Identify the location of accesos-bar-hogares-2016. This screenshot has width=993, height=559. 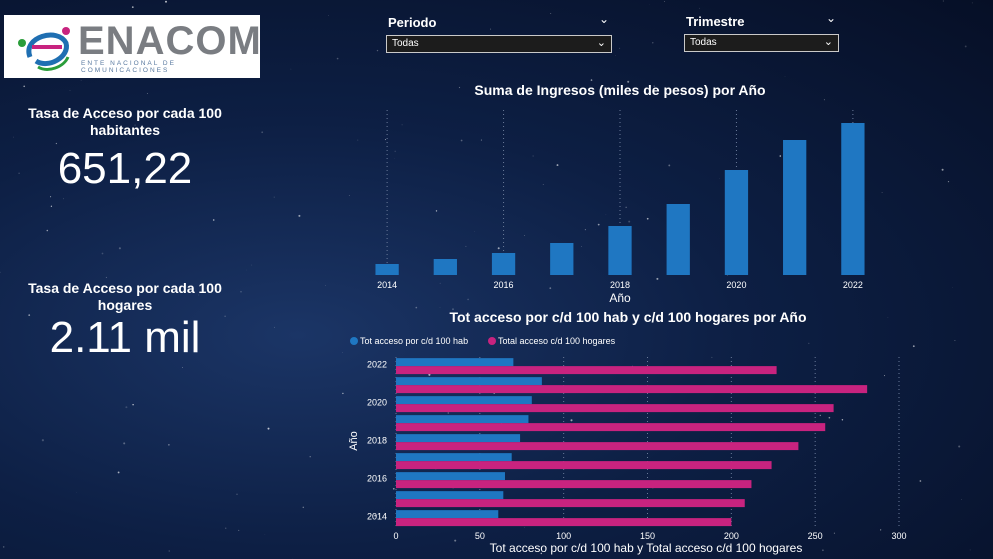
(574, 484).